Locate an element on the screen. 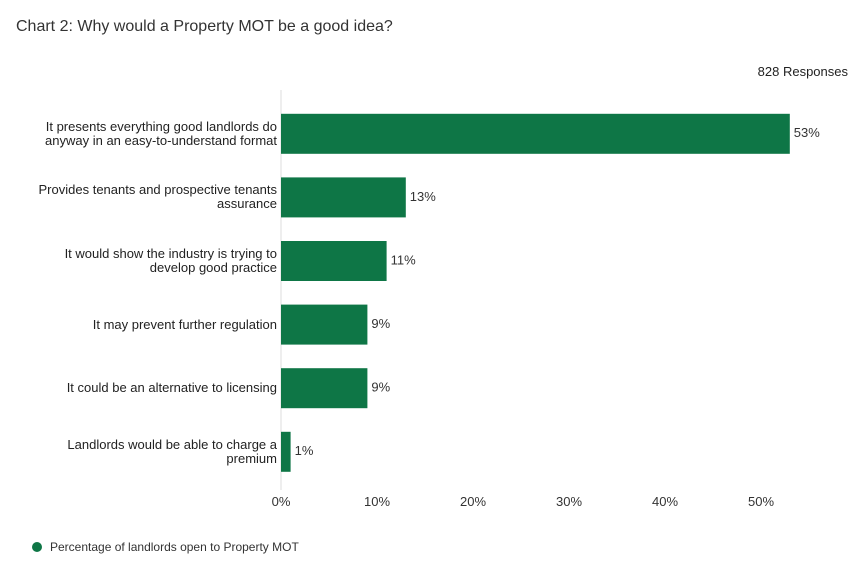 This screenshot has width=864, height=584. value-label: 53% is located at coordinates (807, 132).